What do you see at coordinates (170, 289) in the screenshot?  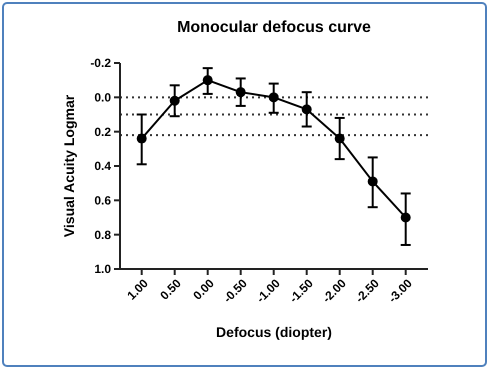 I see `x-tick-label: 0.50` at bounding box center [170, 289].